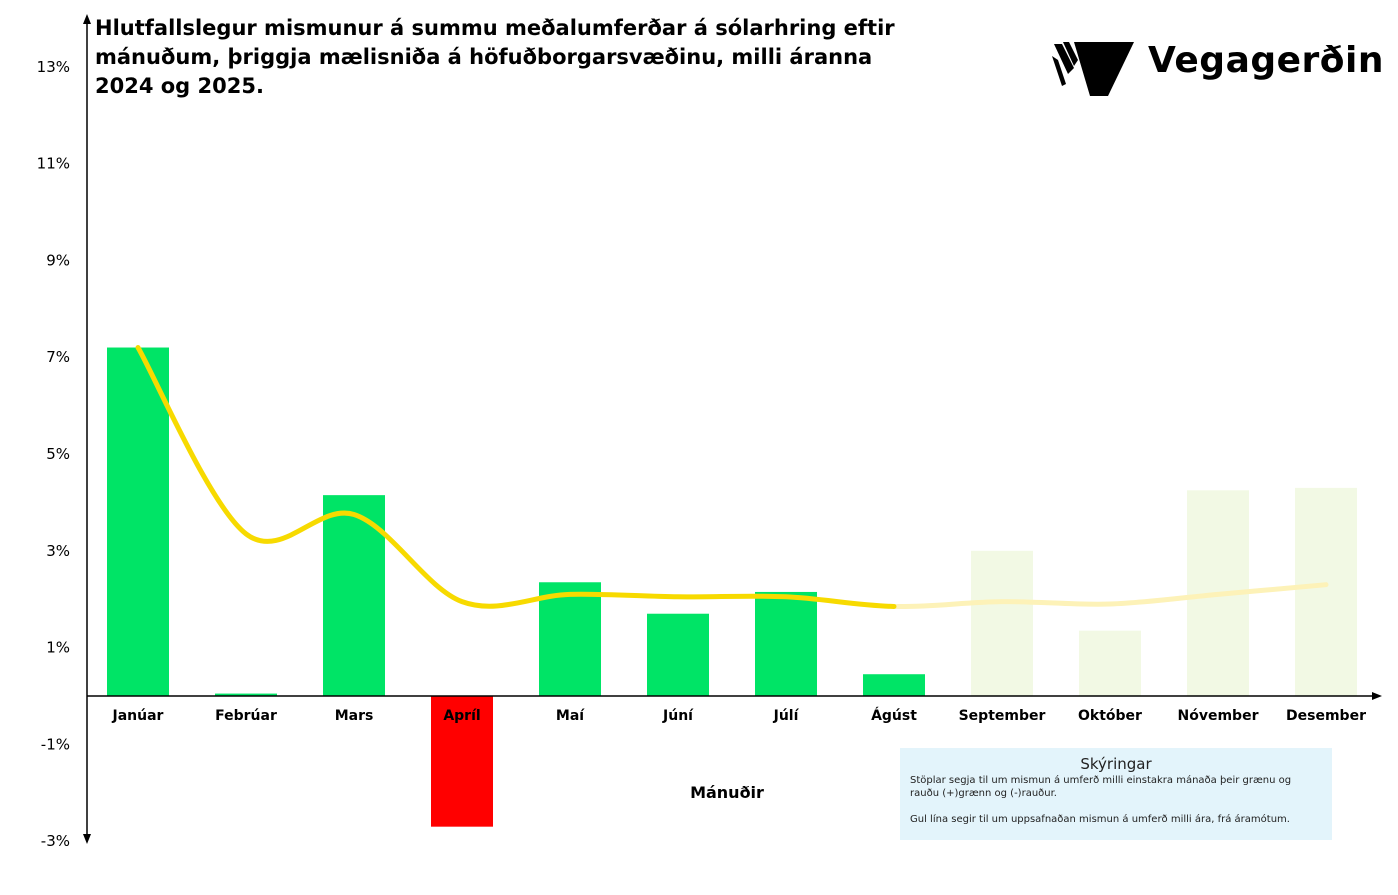  What do you see at coordinates (246, 694) in the screenshot?
I see `bar-febrúar` at bounding box center [246, 694].